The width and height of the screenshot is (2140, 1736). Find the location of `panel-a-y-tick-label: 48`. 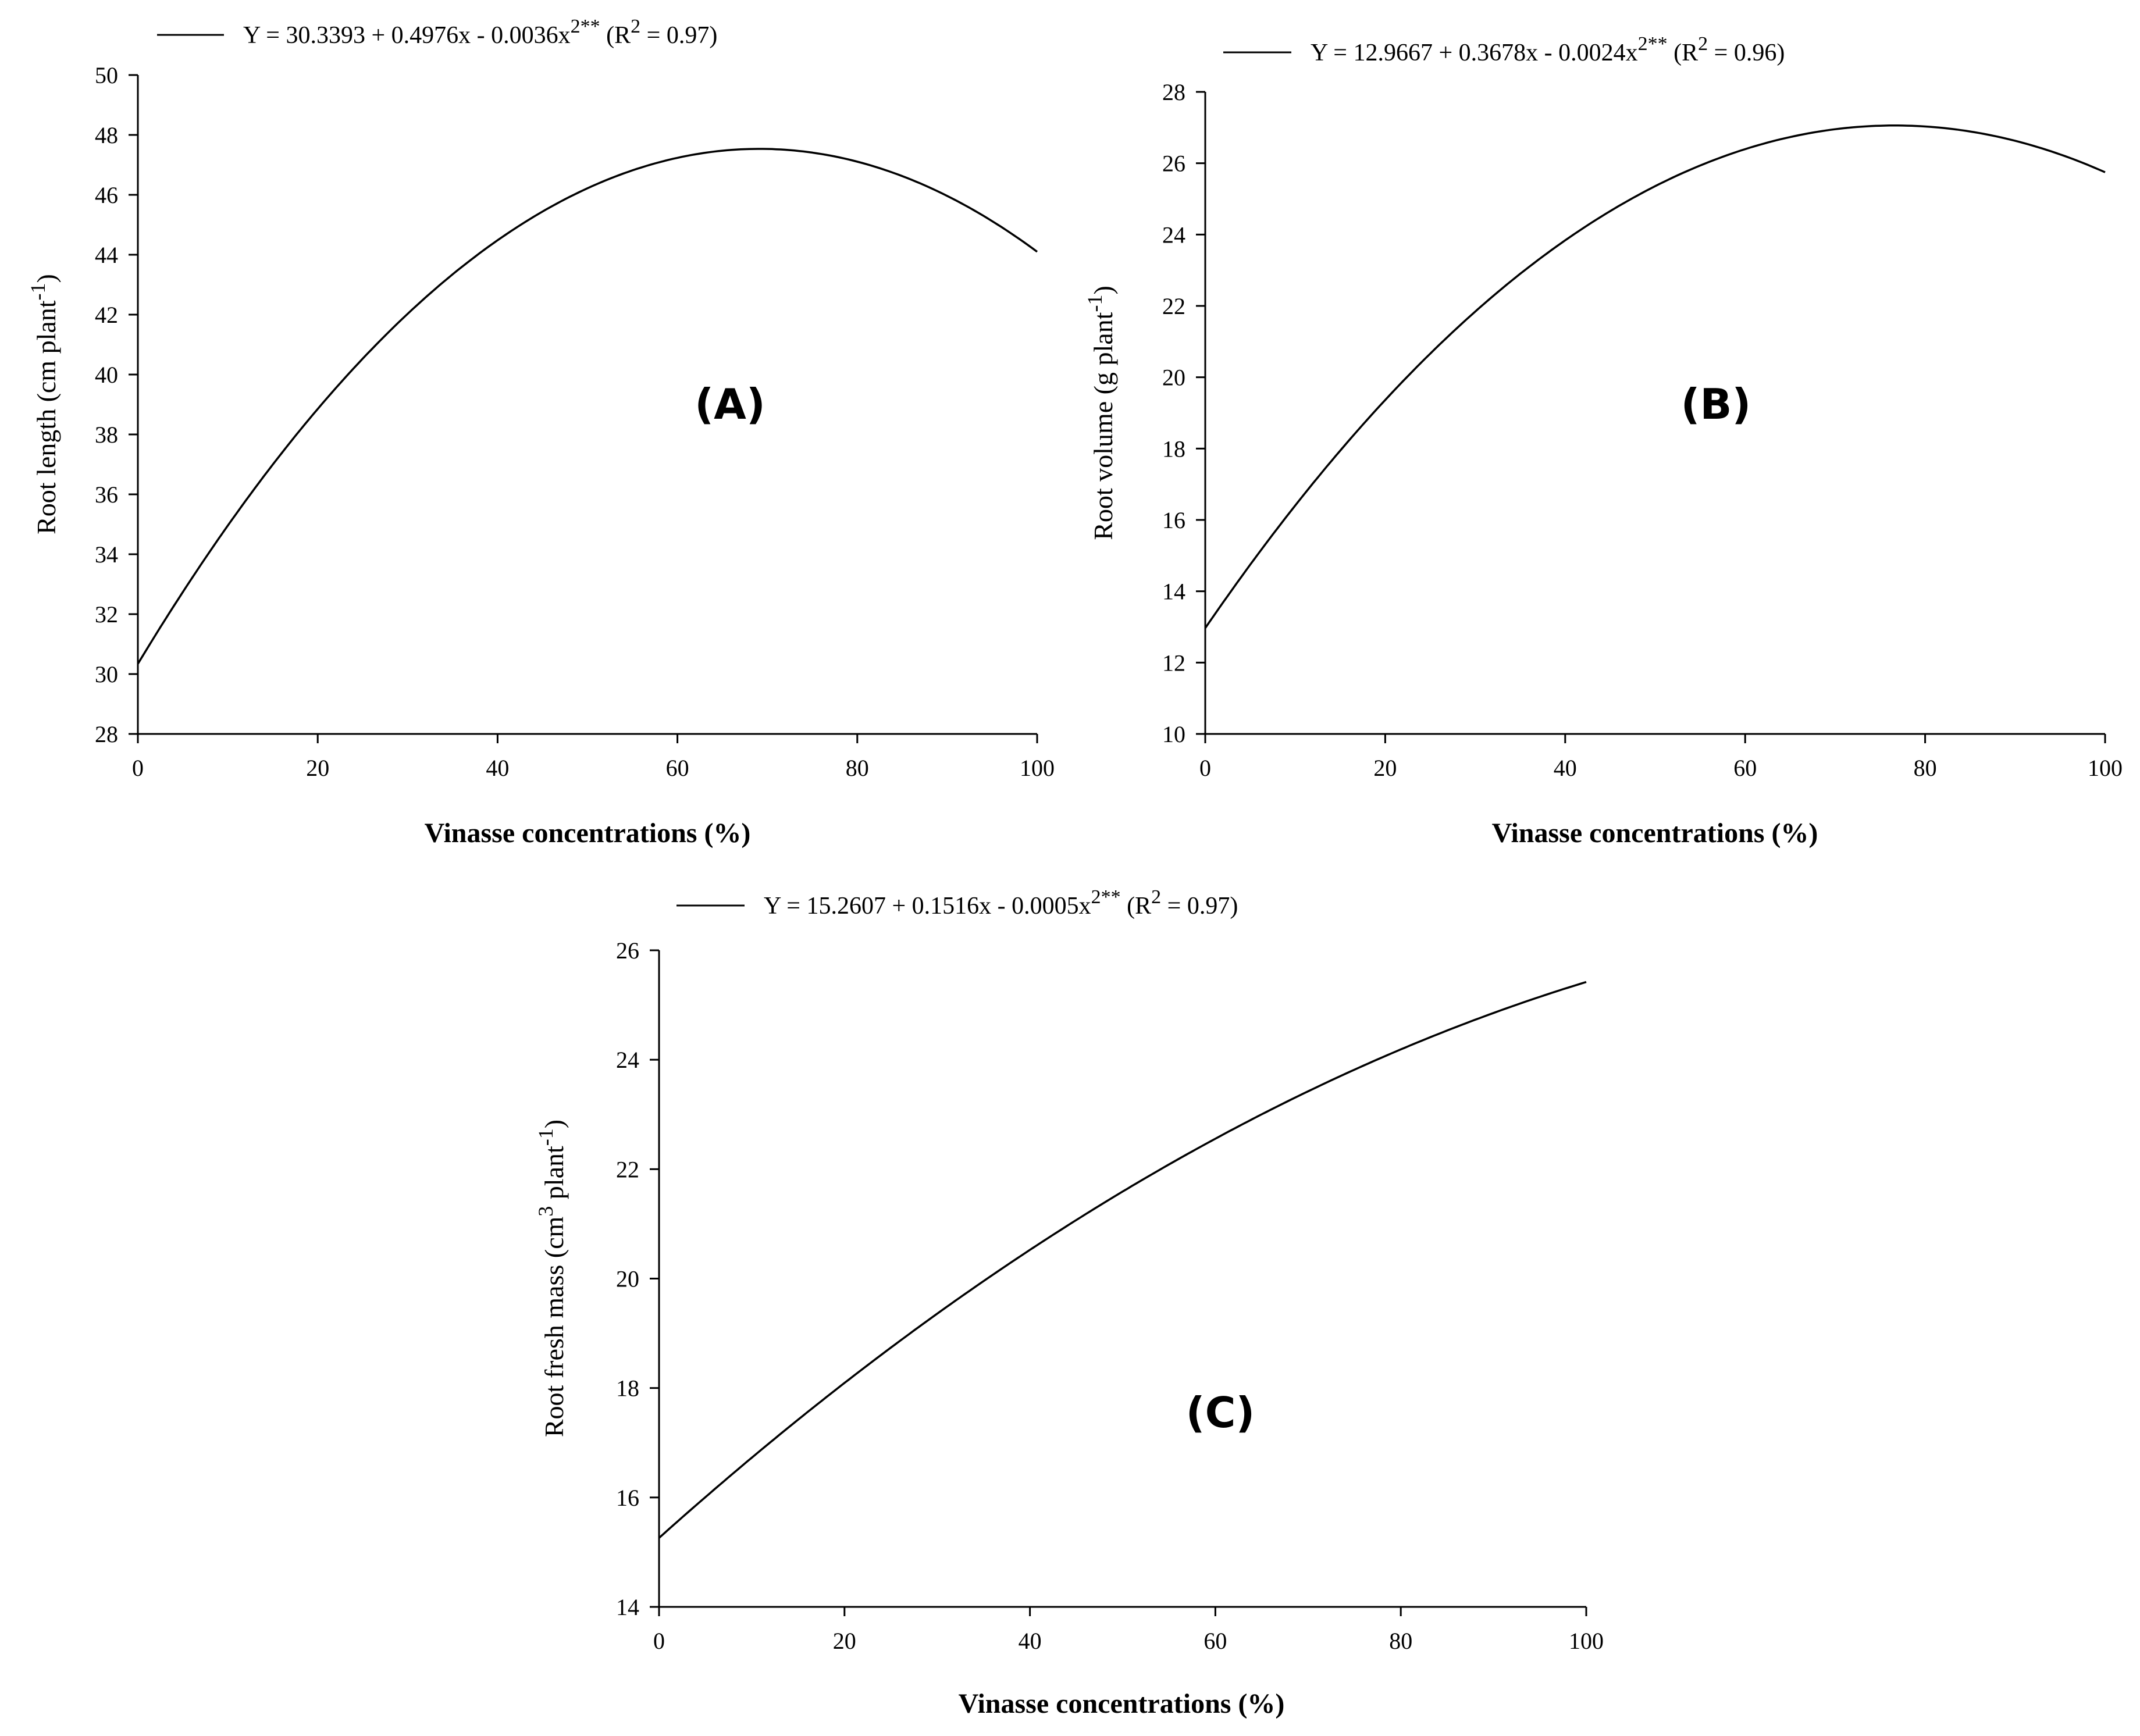

panel-a-y-tick-label: 48 is located at coordinates (106, 135).